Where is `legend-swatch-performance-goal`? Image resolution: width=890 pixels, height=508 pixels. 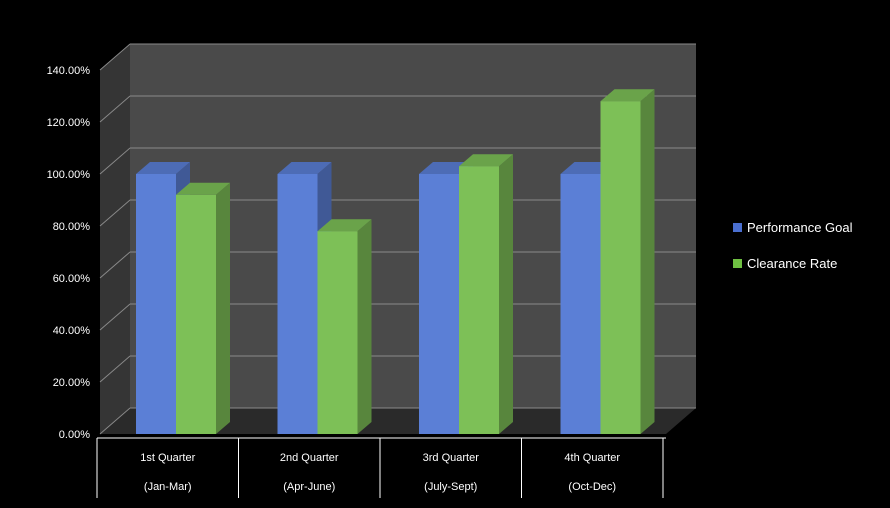
legend-swatch-performance-goal is located at coordinates (737, 227).